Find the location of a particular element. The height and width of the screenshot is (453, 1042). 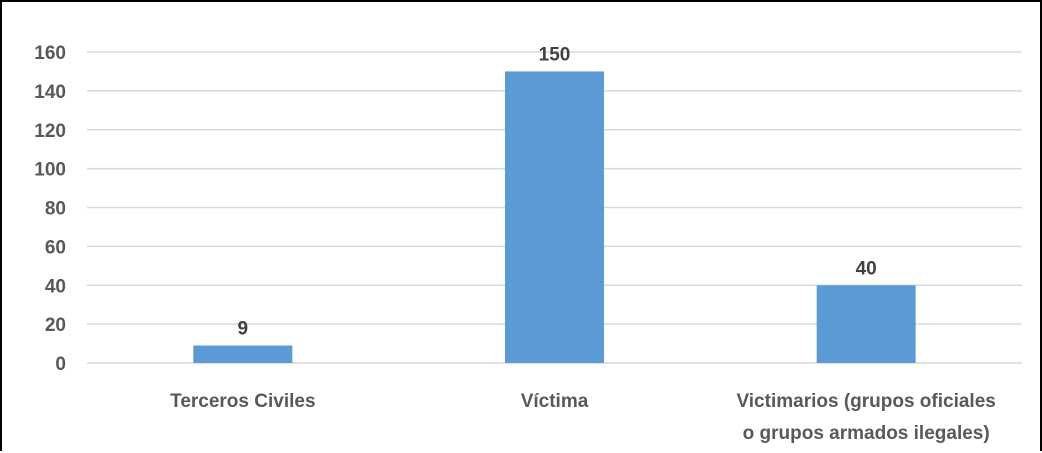

y-tick-label: 60 is located at coordinates (55, 247).